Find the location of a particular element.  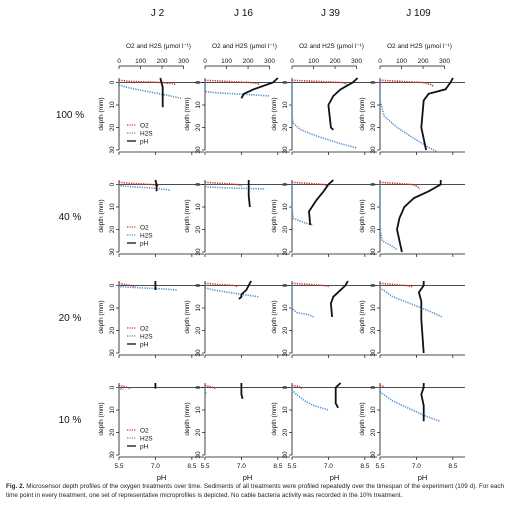

column-header-j2: J 2 is located at coordinates (158, 13).